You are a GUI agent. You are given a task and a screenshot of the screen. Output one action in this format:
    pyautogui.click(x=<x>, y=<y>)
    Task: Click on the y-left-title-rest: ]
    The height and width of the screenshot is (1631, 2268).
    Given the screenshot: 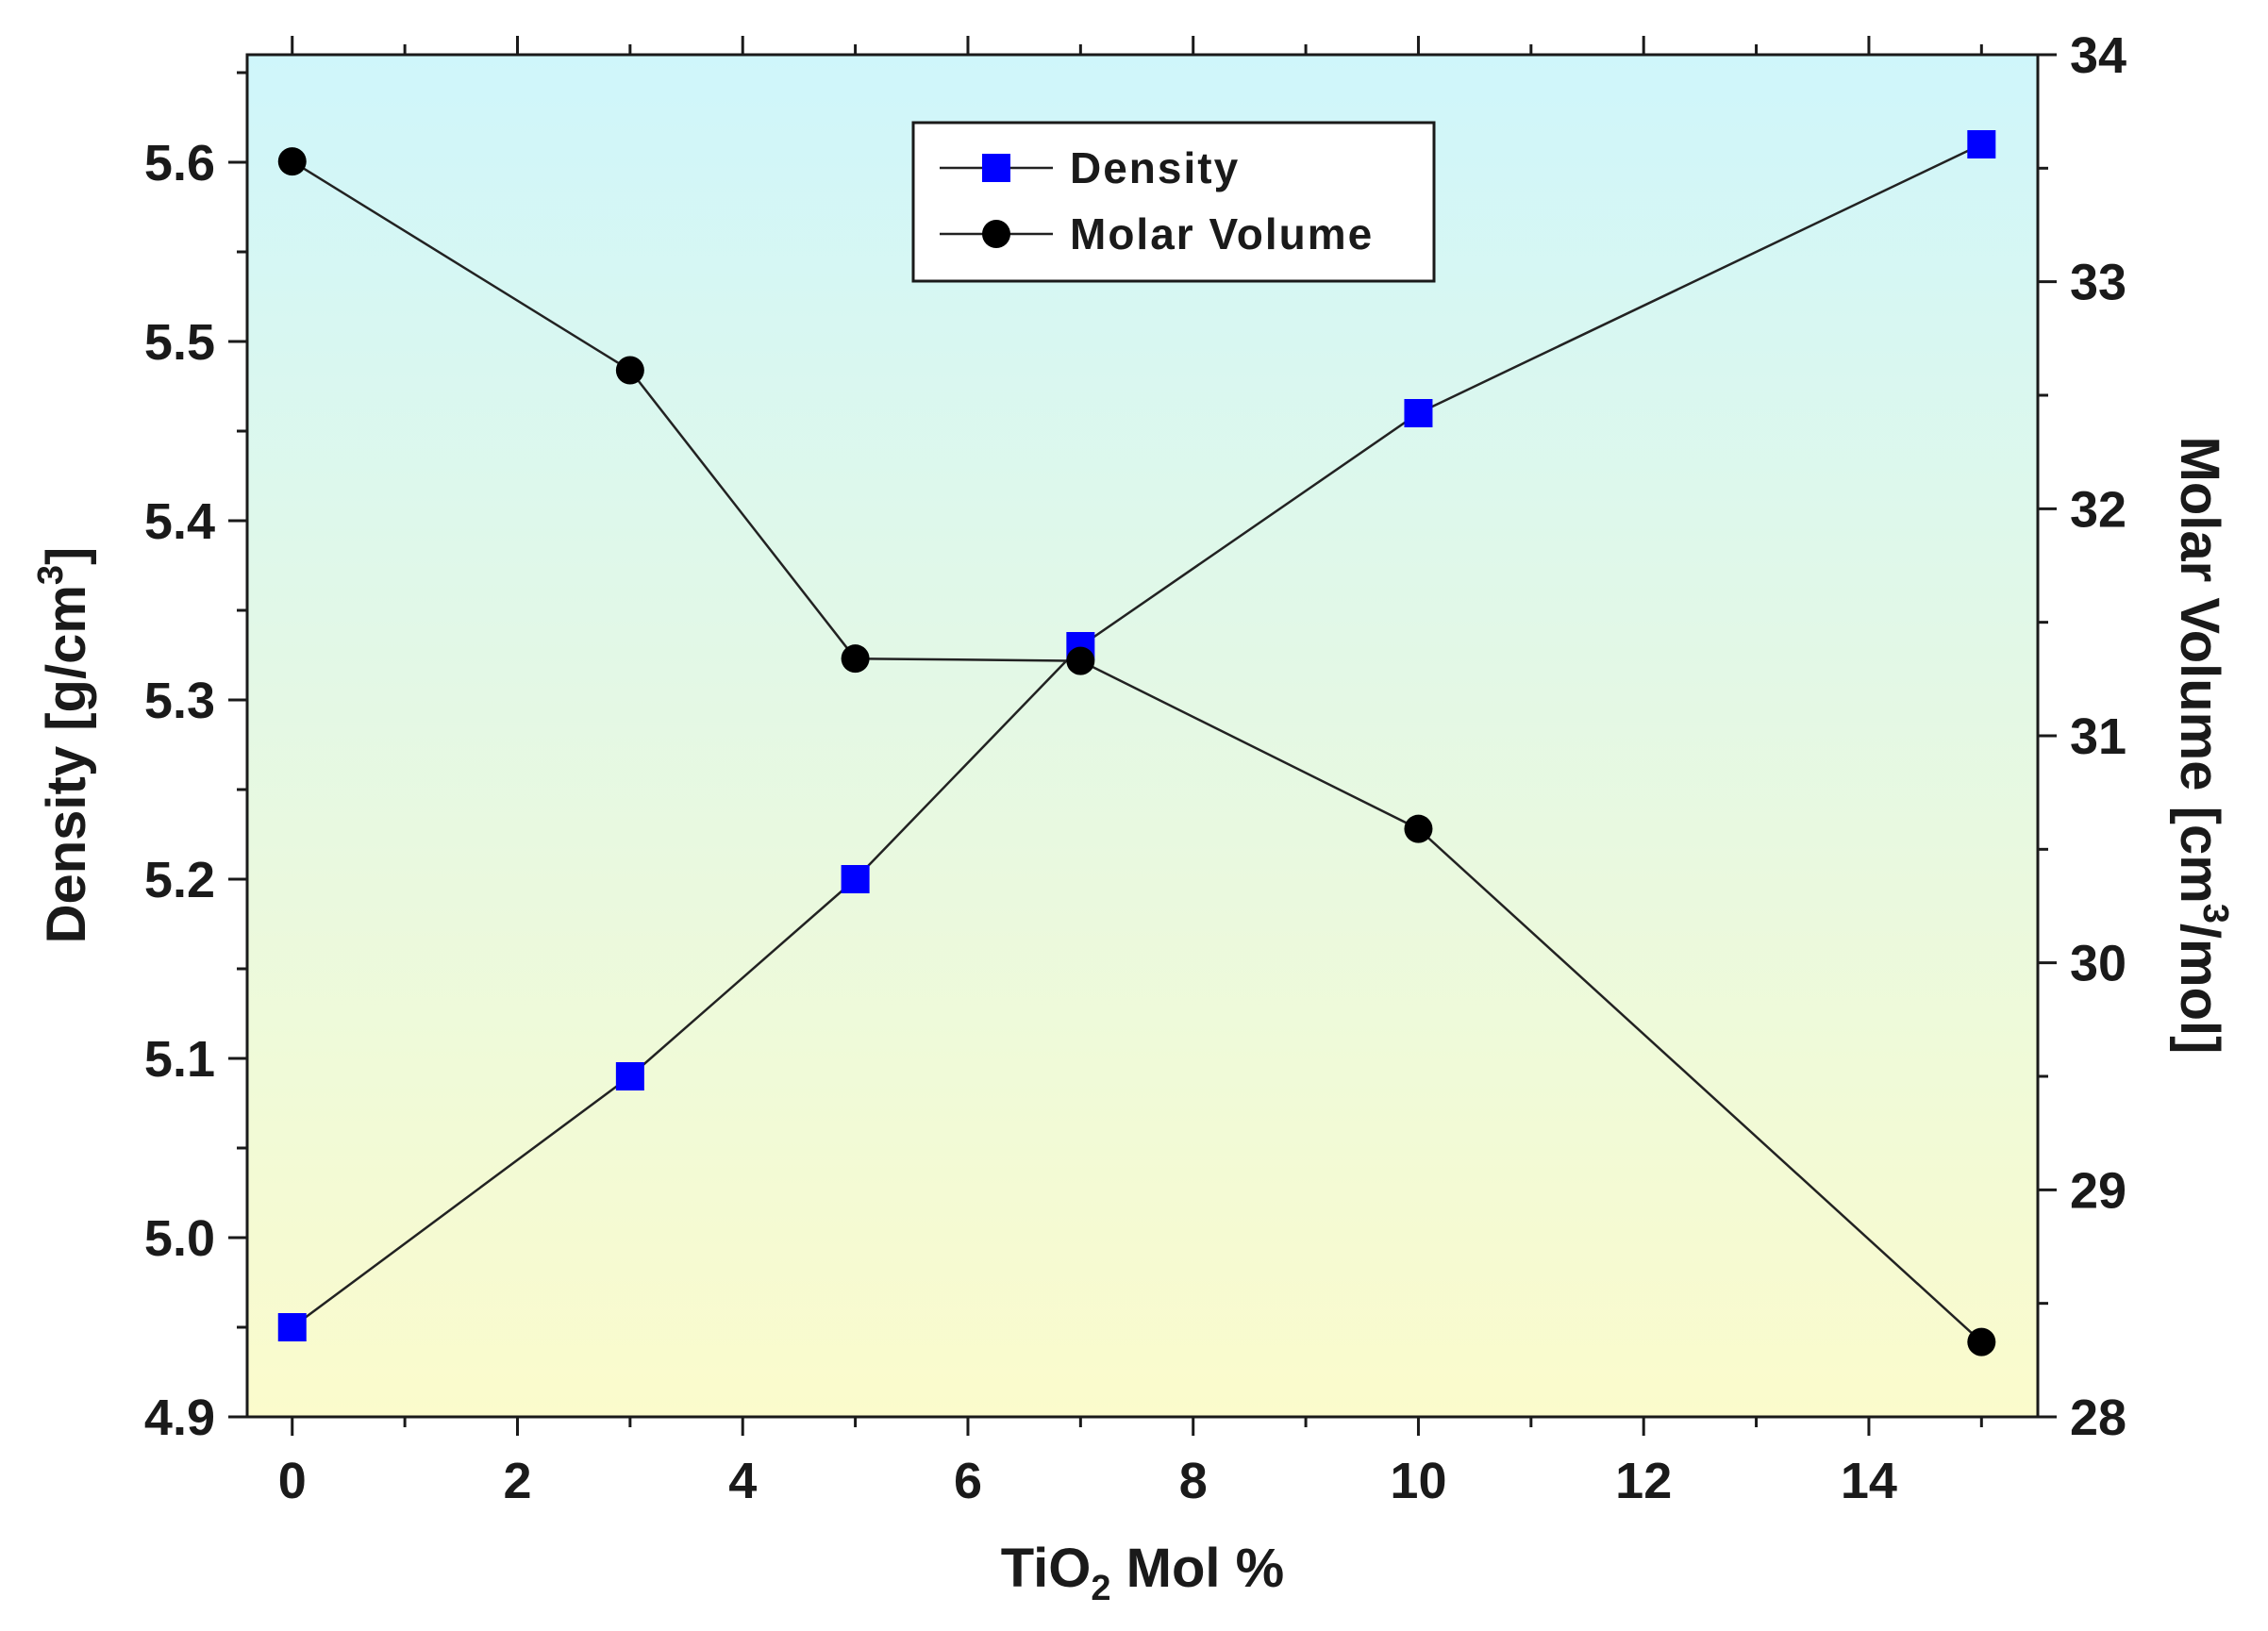 What is the action you would take?
    pyautogui.click(x=67, y=556)
    